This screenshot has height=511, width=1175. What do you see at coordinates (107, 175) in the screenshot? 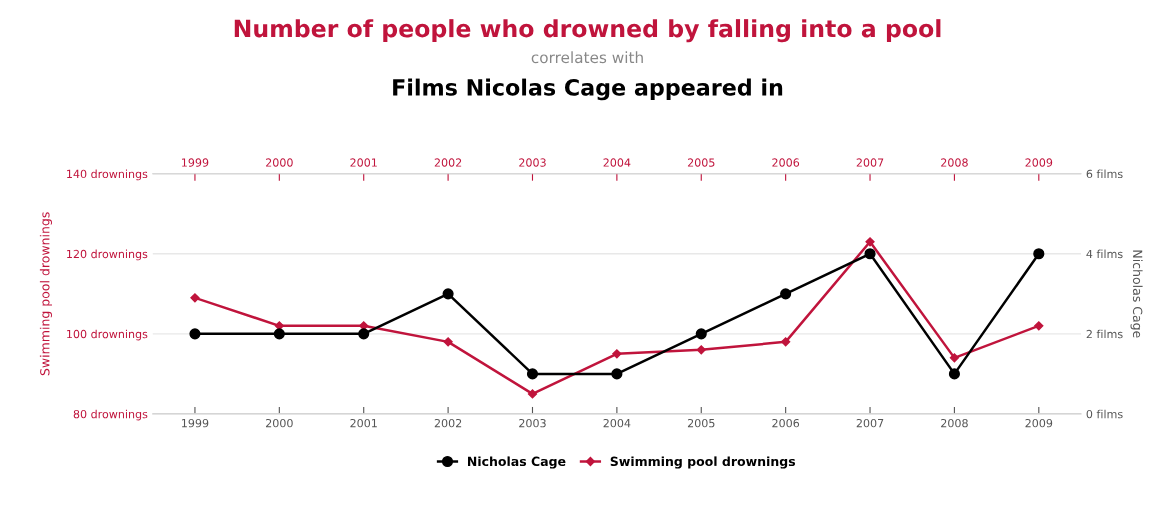
I see `y-tick-label: 140 drownings` at bounding box center [107, 175].